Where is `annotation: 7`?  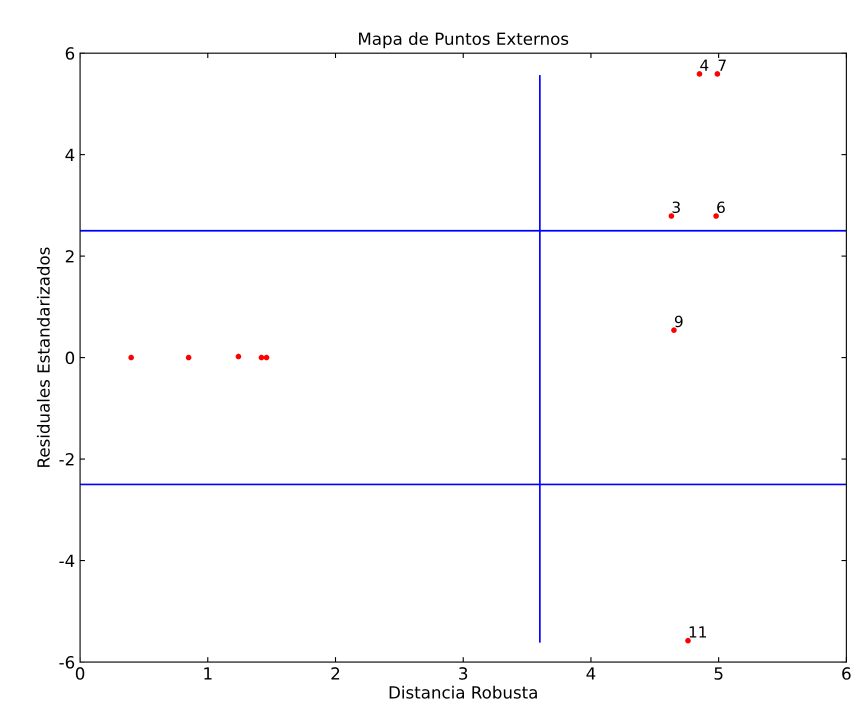 annotation: 7 is located at coordinates (722, 65).